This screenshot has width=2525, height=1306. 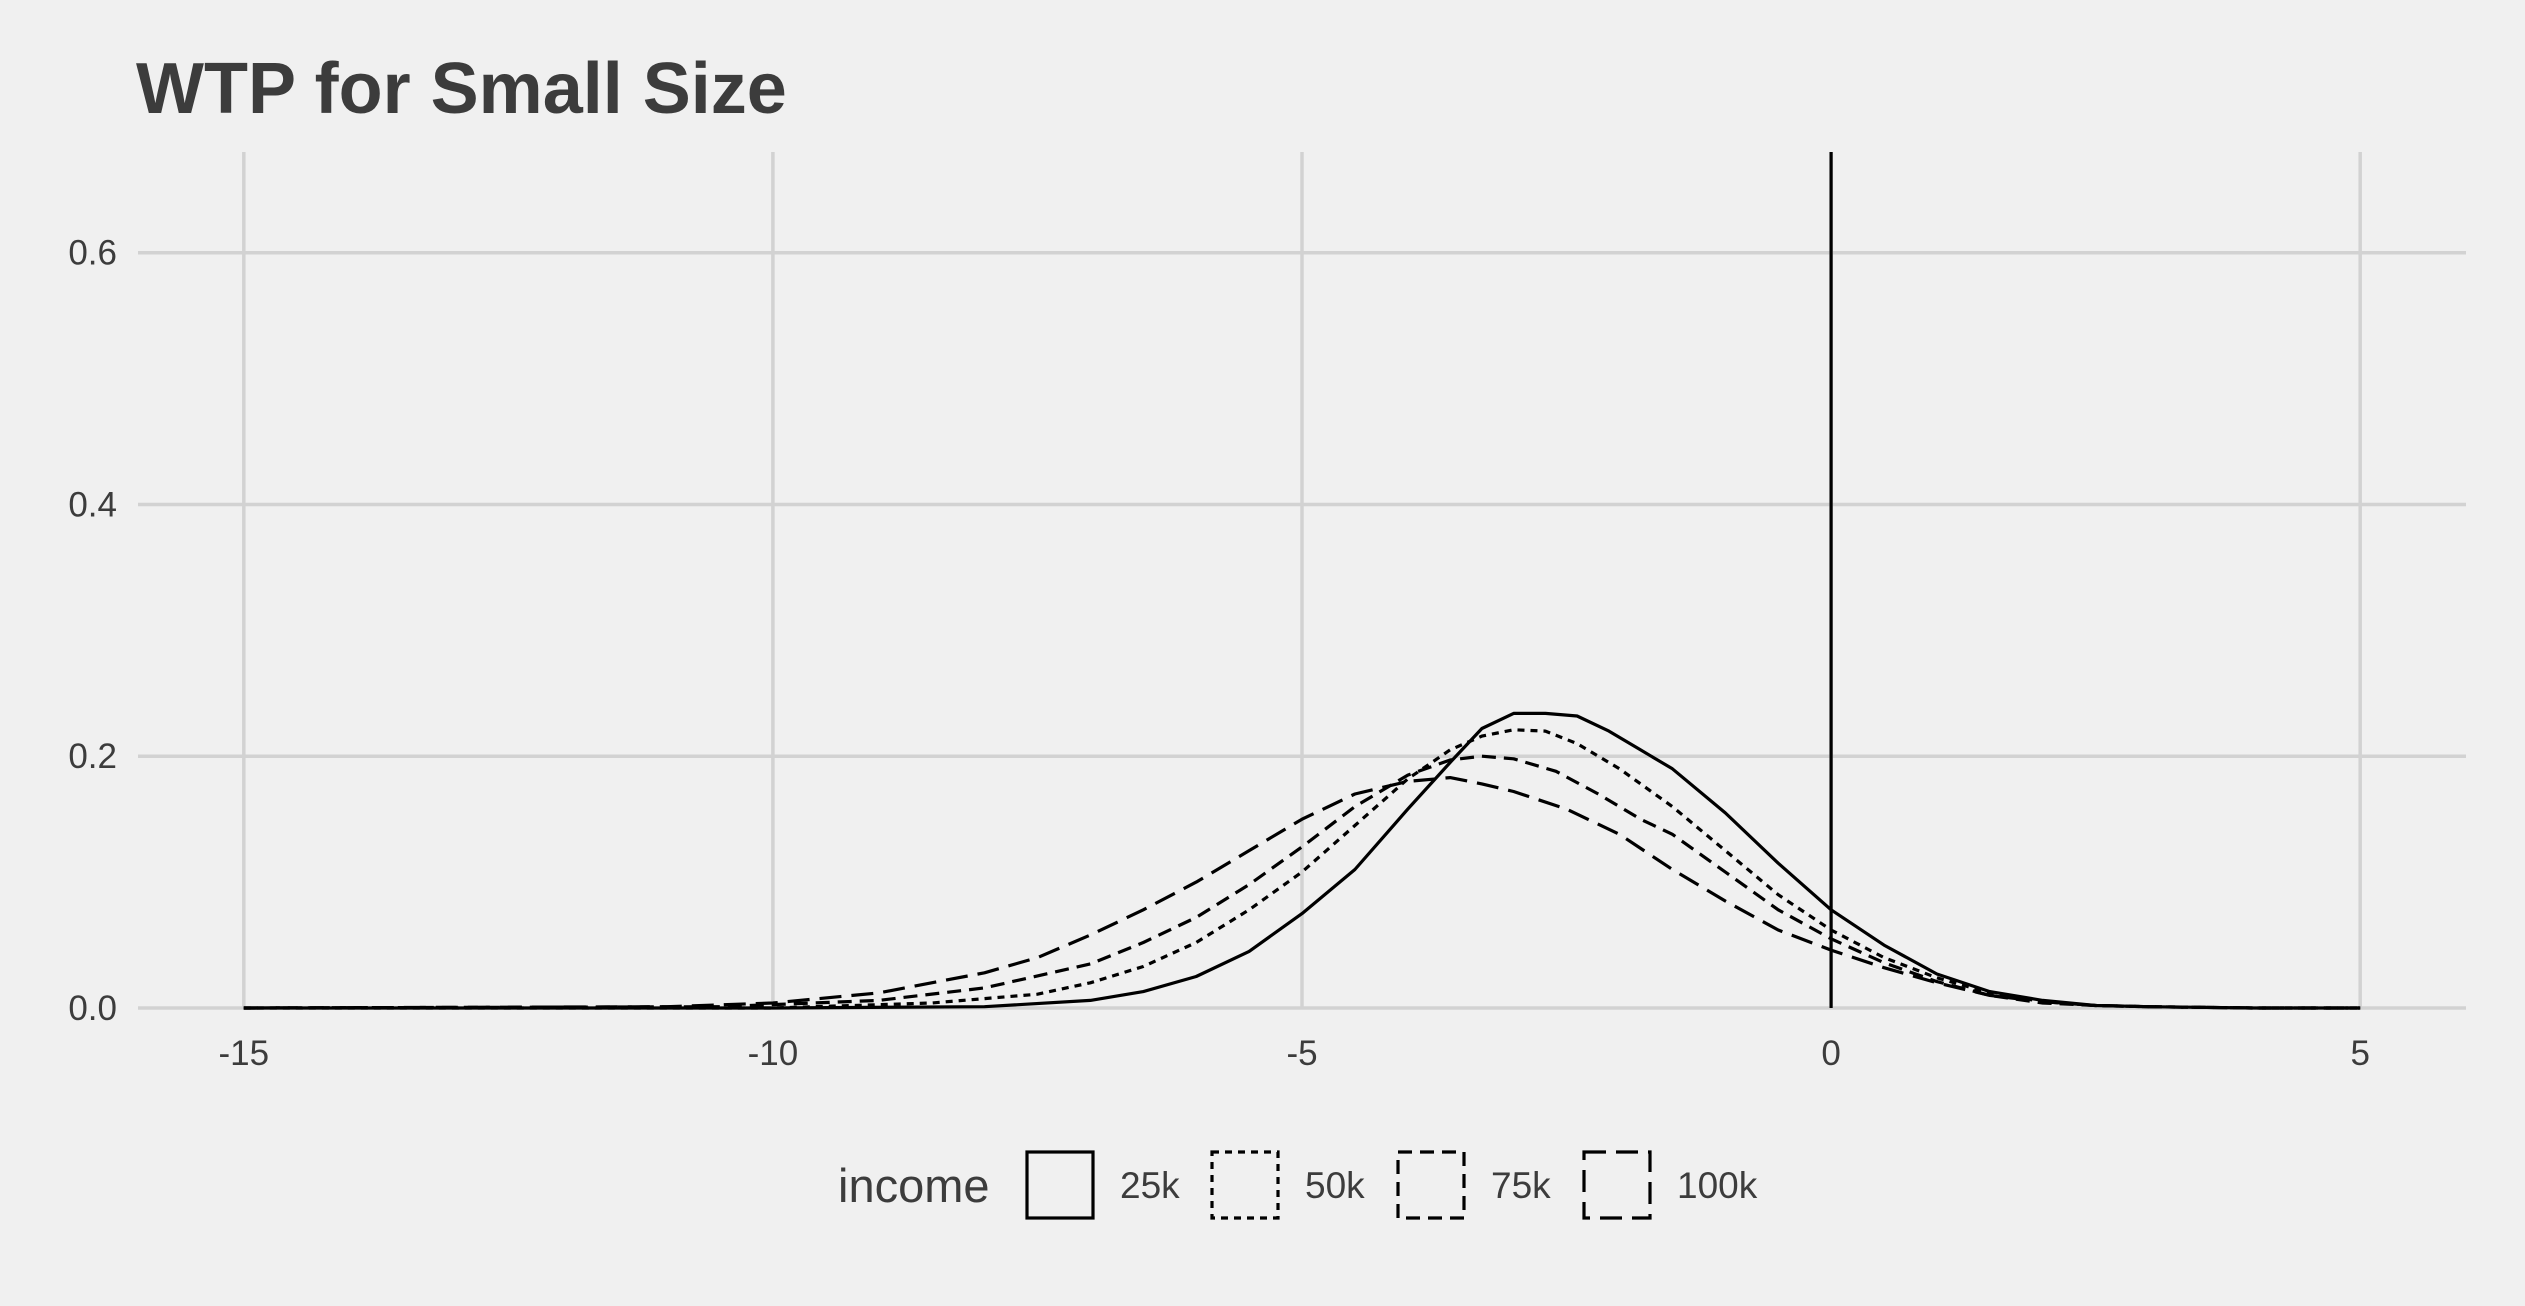 What do you see at coordinates (1060, 1185) in the screenshot?
I see `legend-key-25k` at bounding box center [1060, 1185].